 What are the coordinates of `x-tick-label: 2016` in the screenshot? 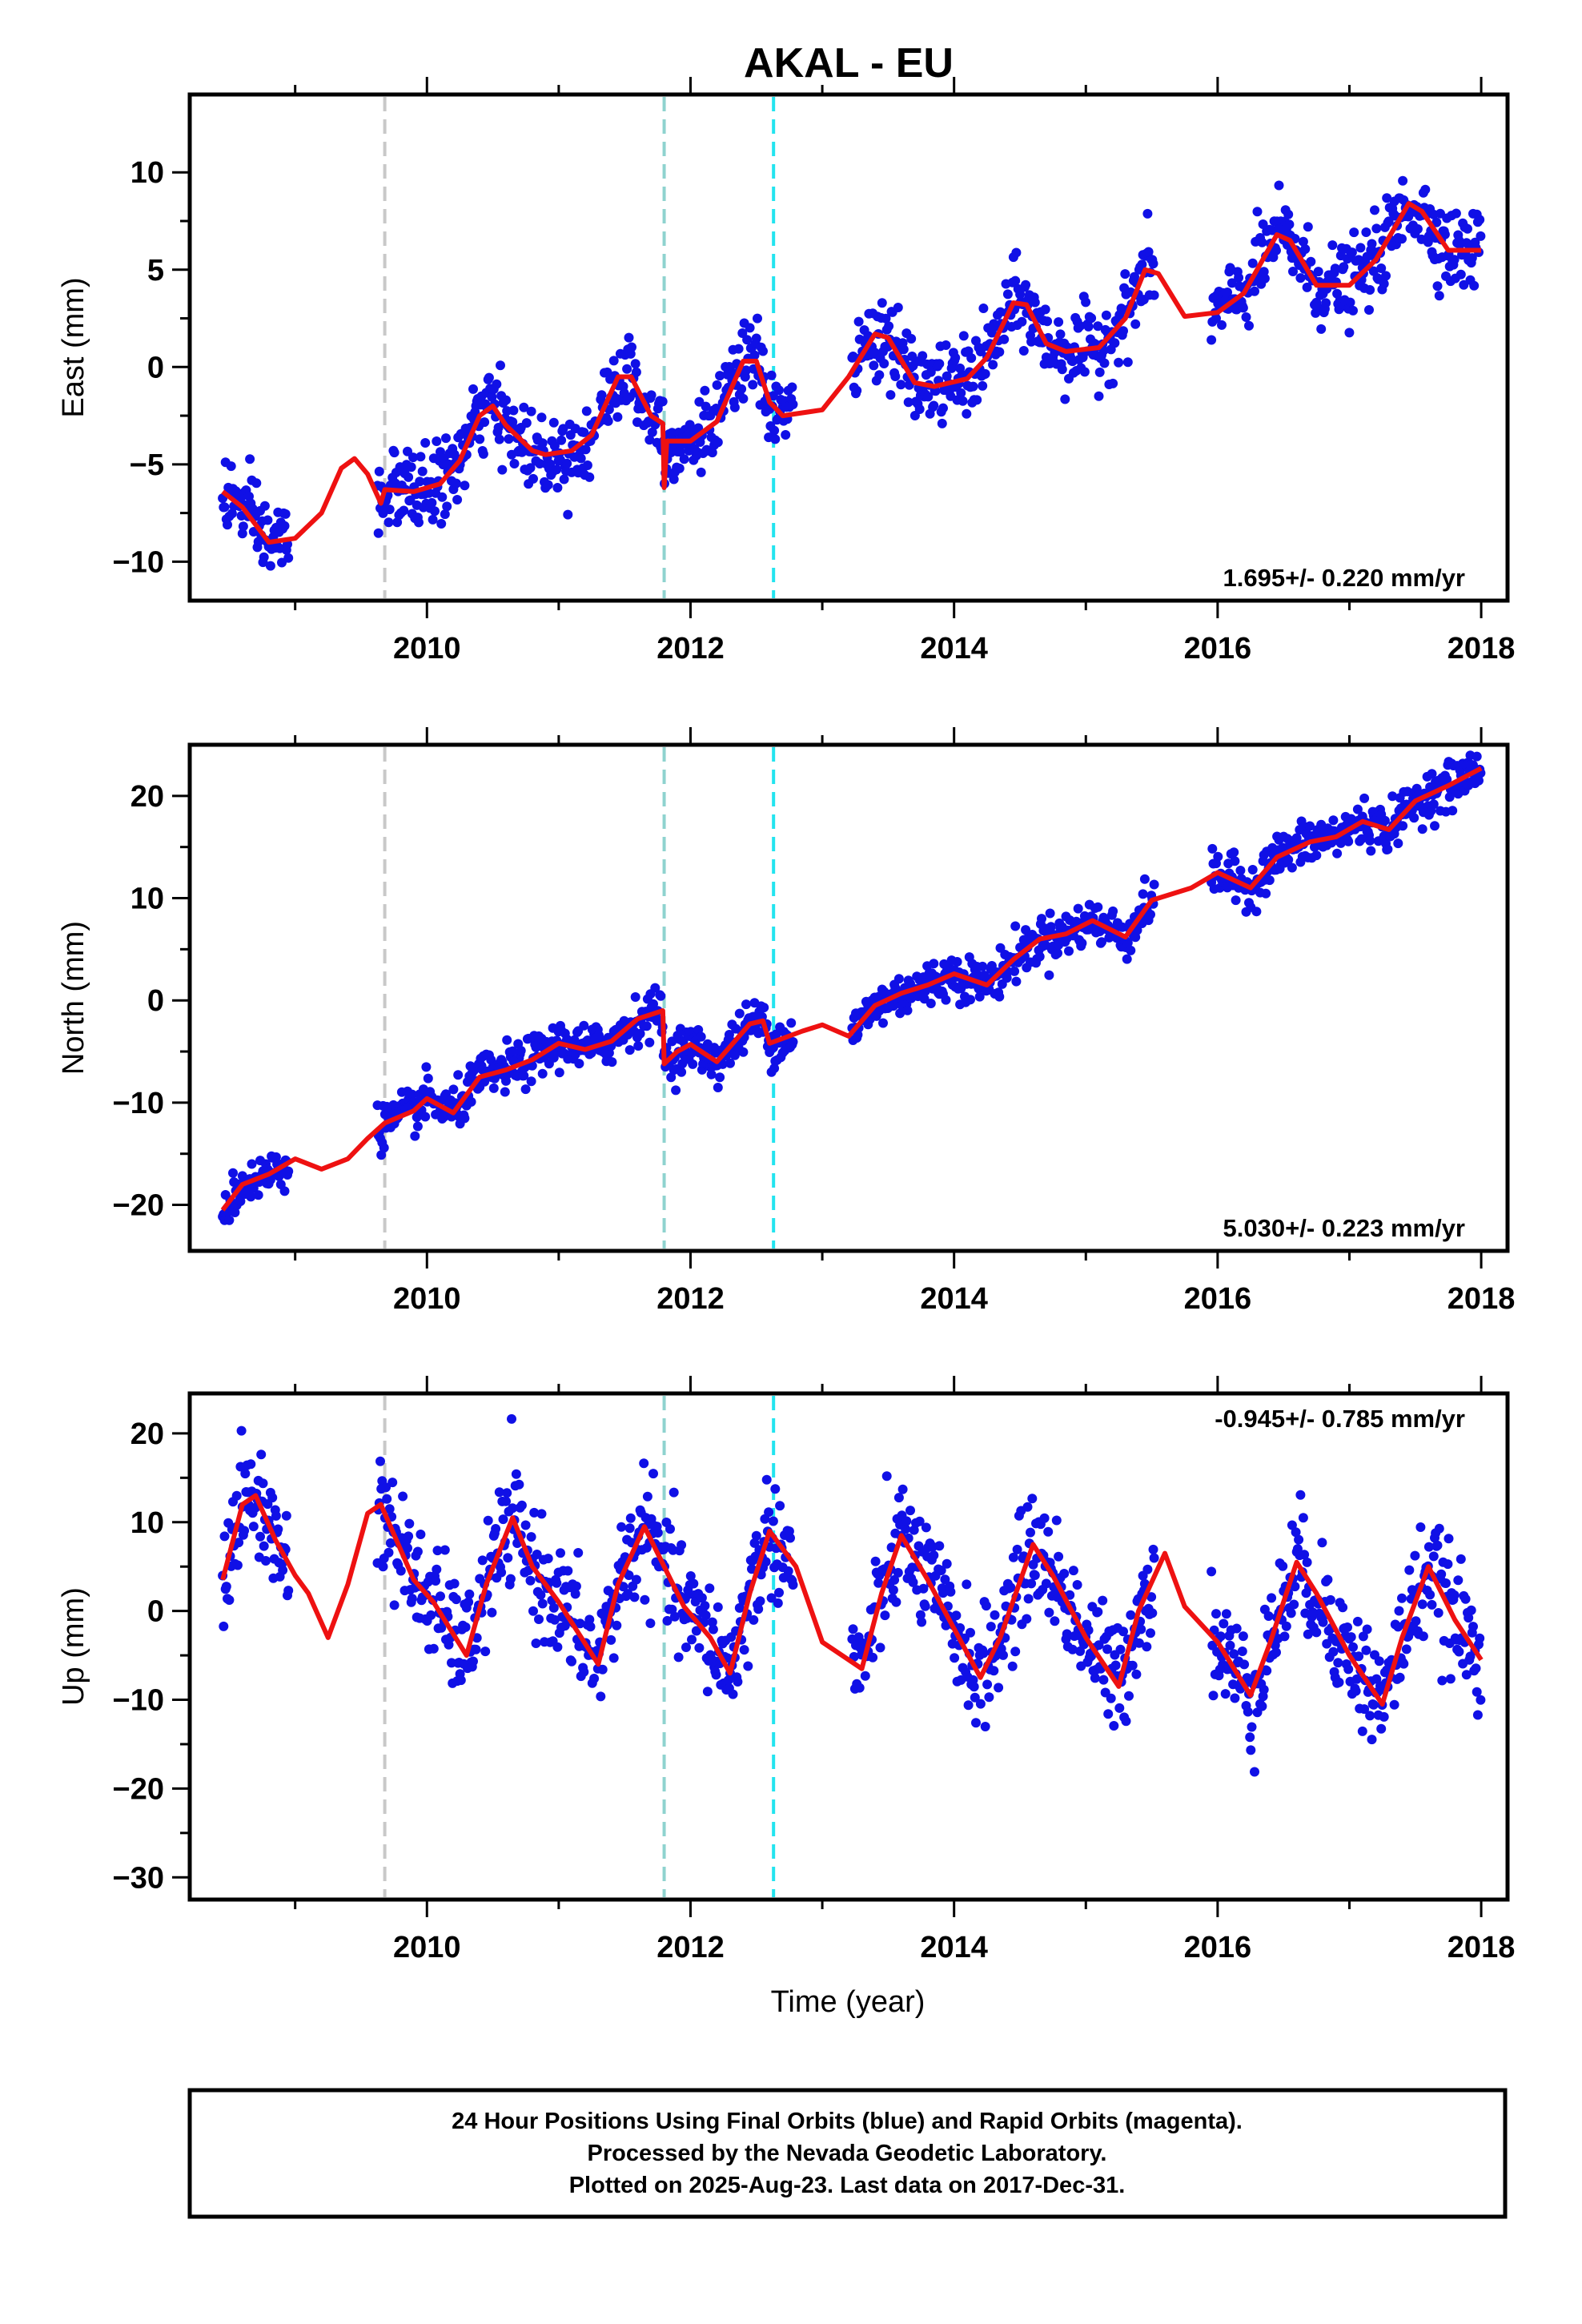 It's located at (1218, 648).